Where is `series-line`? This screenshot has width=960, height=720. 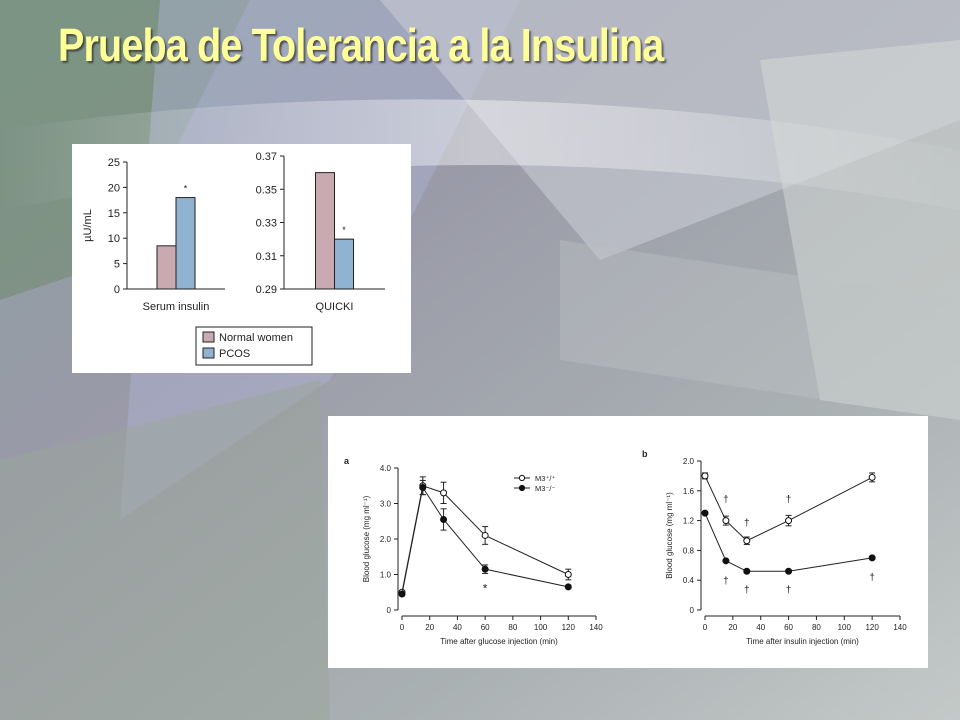
series-line is located at coordinates (788, 508).